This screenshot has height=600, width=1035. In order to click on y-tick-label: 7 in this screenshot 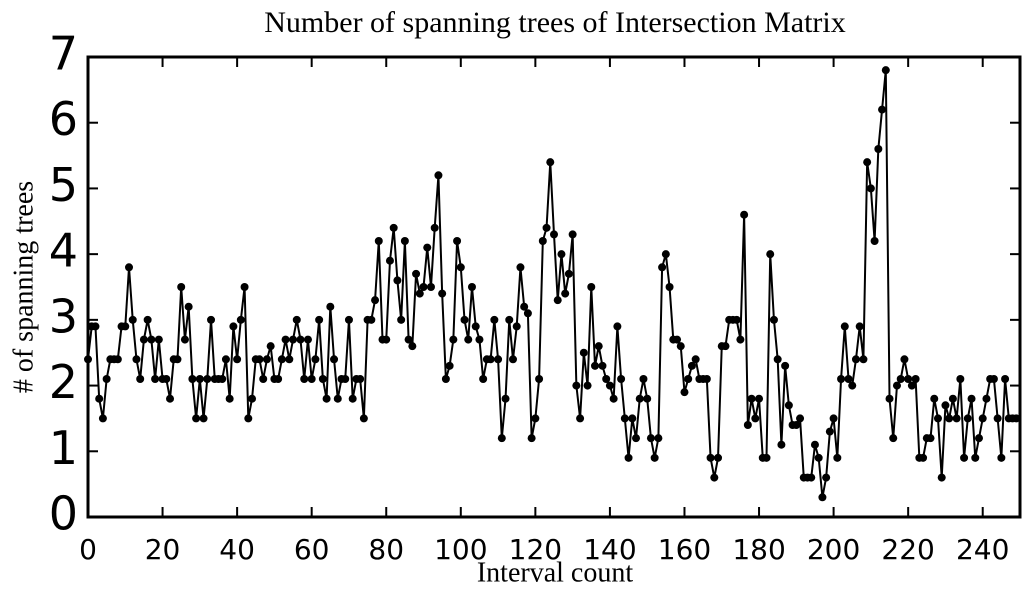, I will do `click(63, 54)`.